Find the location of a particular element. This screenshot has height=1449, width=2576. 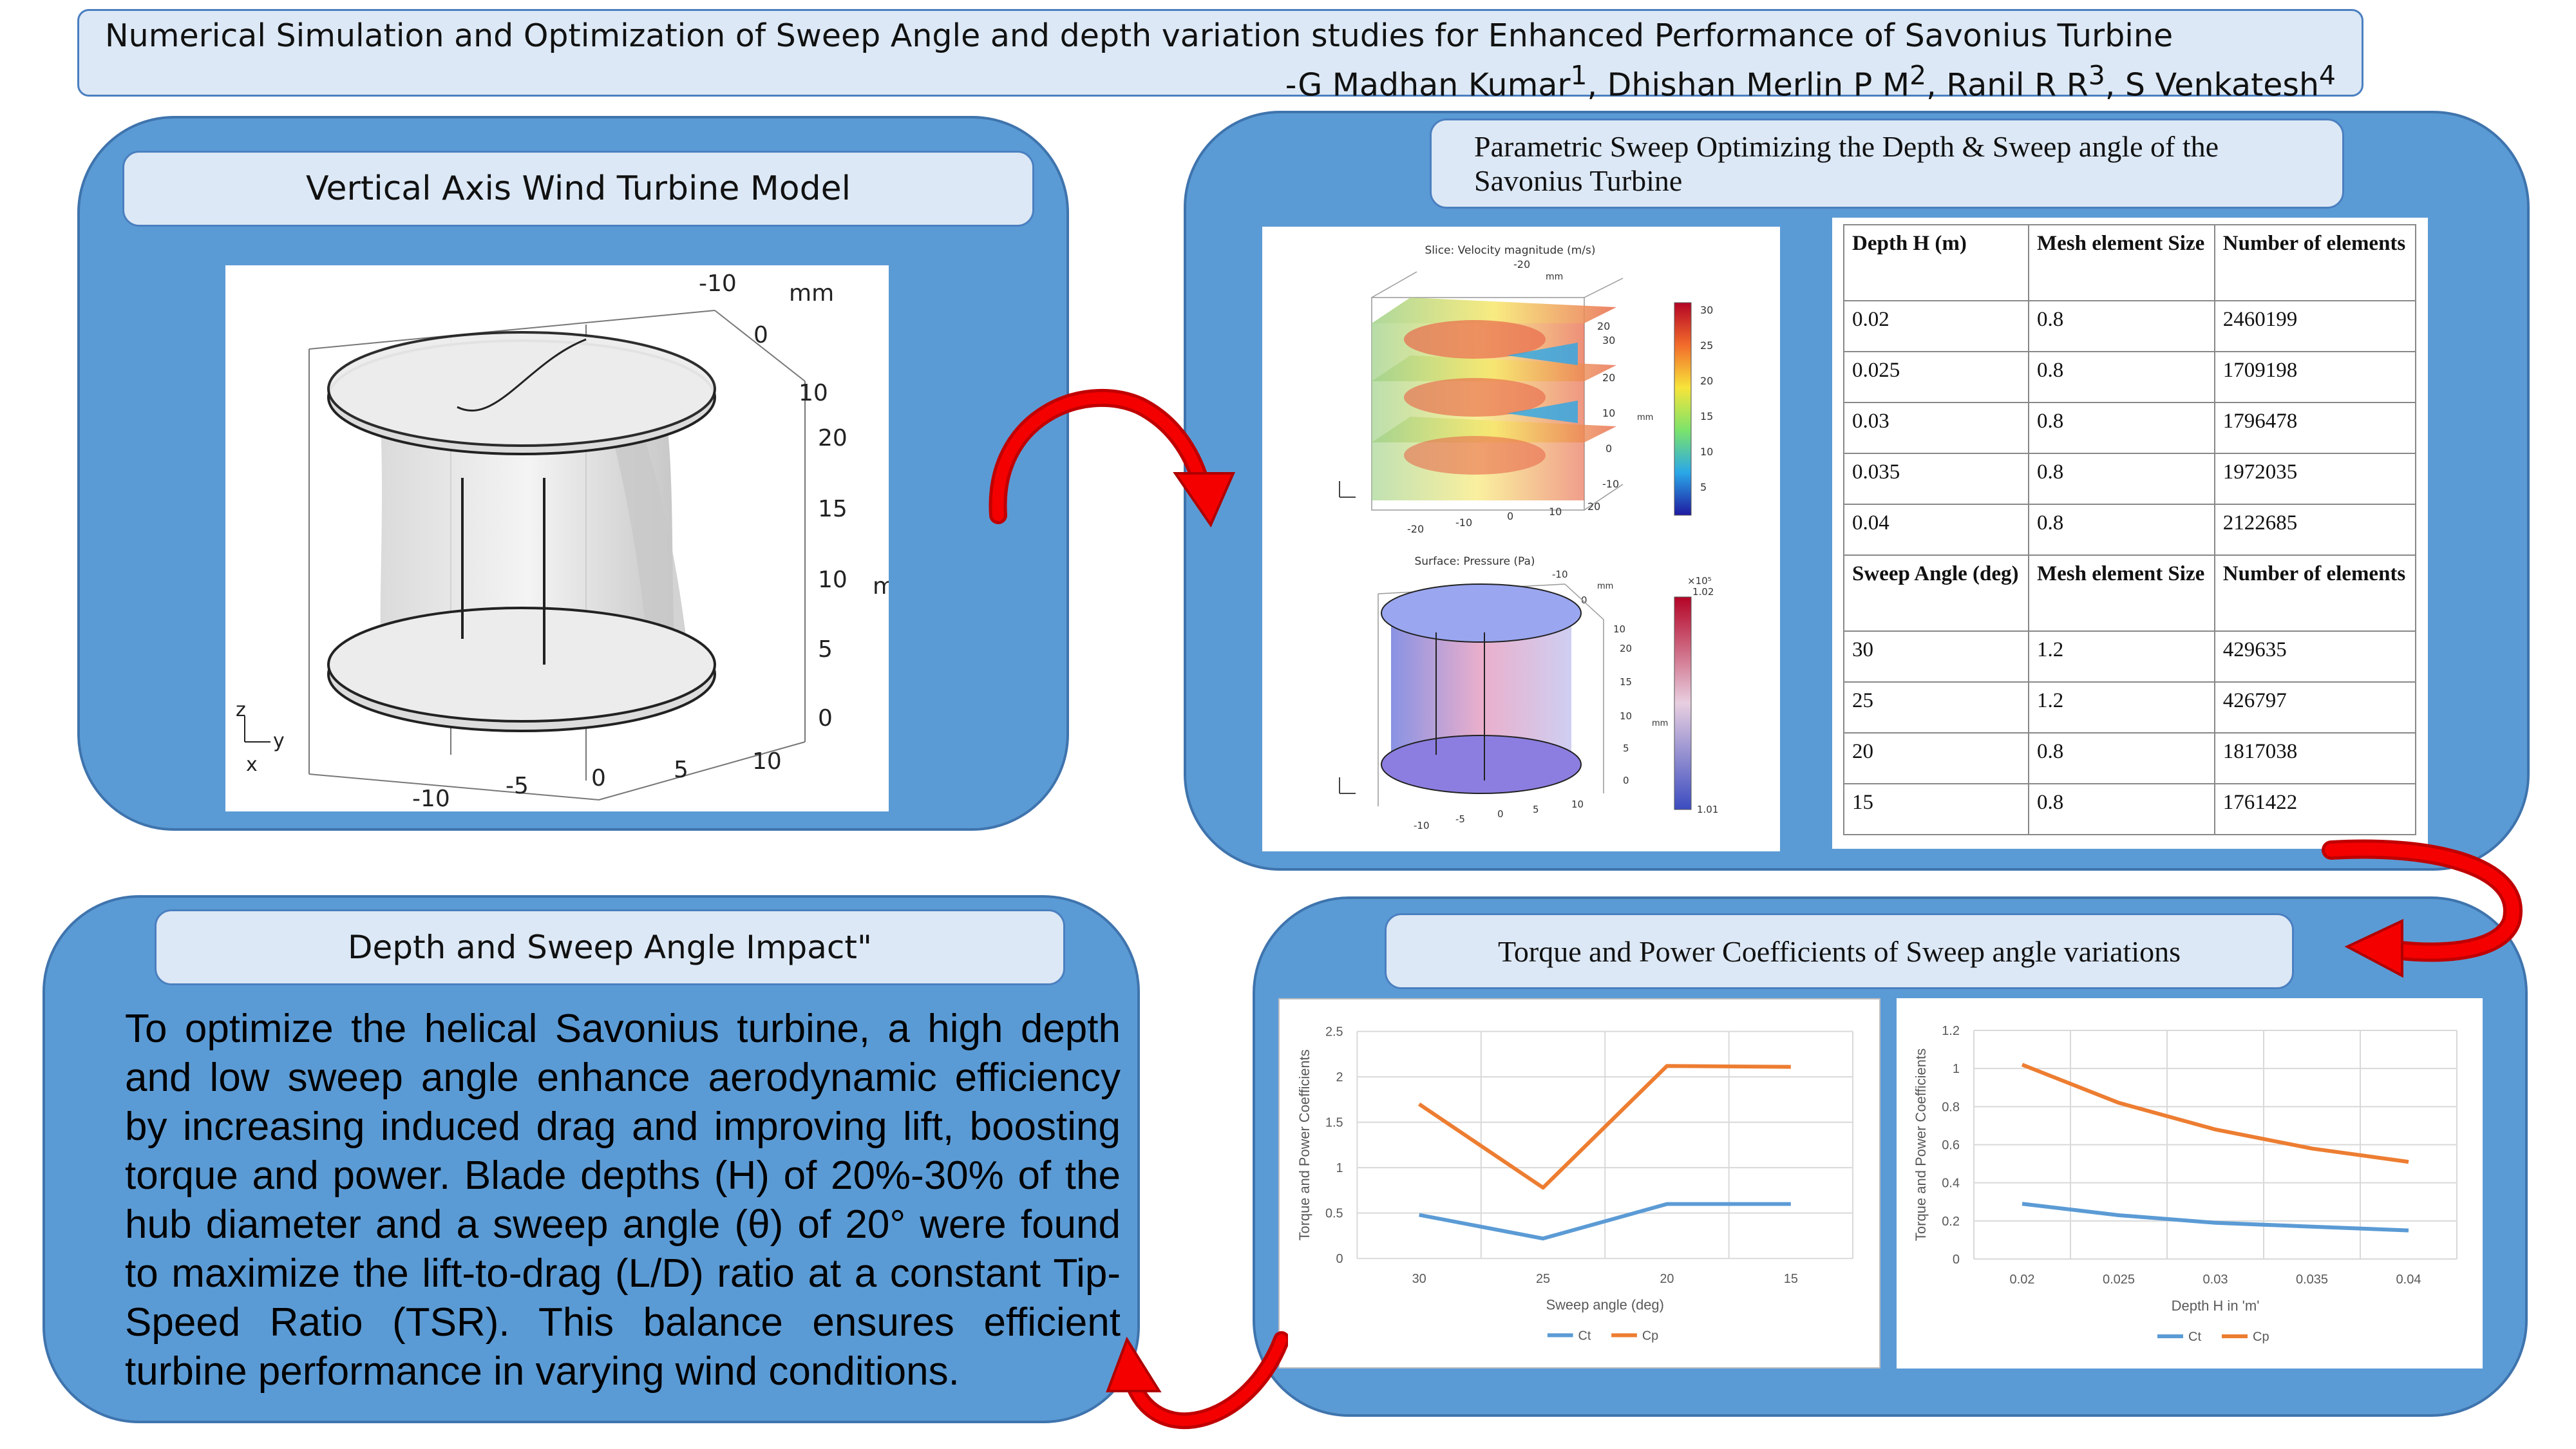

table-cell: 0.02 is located at coordinates (1936, 326).